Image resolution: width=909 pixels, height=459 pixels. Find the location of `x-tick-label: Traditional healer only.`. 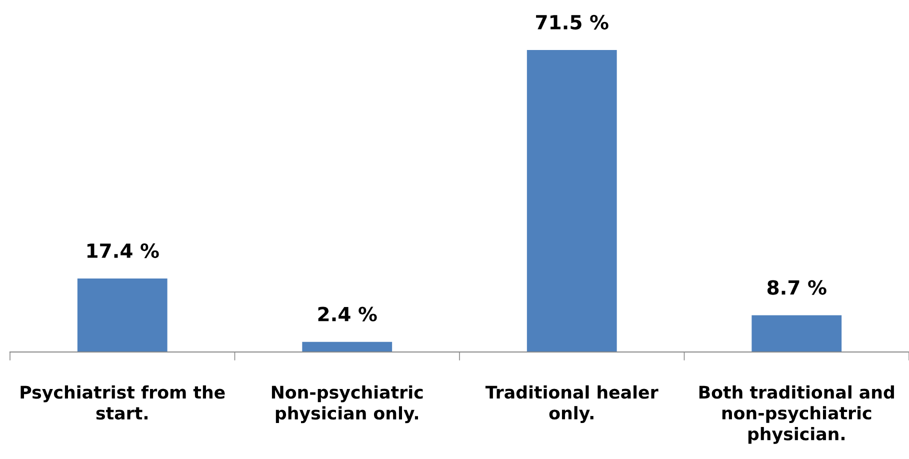

x-tick-label: Traditional healer only. is located at coordinates (571, 404).